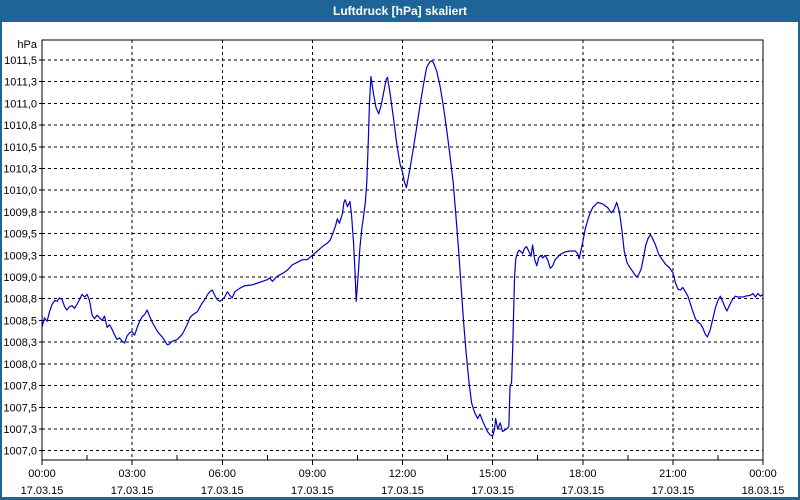 The image size is (800, 500). I want to click on y-tick-label: 1010,5, so click(20, 148).